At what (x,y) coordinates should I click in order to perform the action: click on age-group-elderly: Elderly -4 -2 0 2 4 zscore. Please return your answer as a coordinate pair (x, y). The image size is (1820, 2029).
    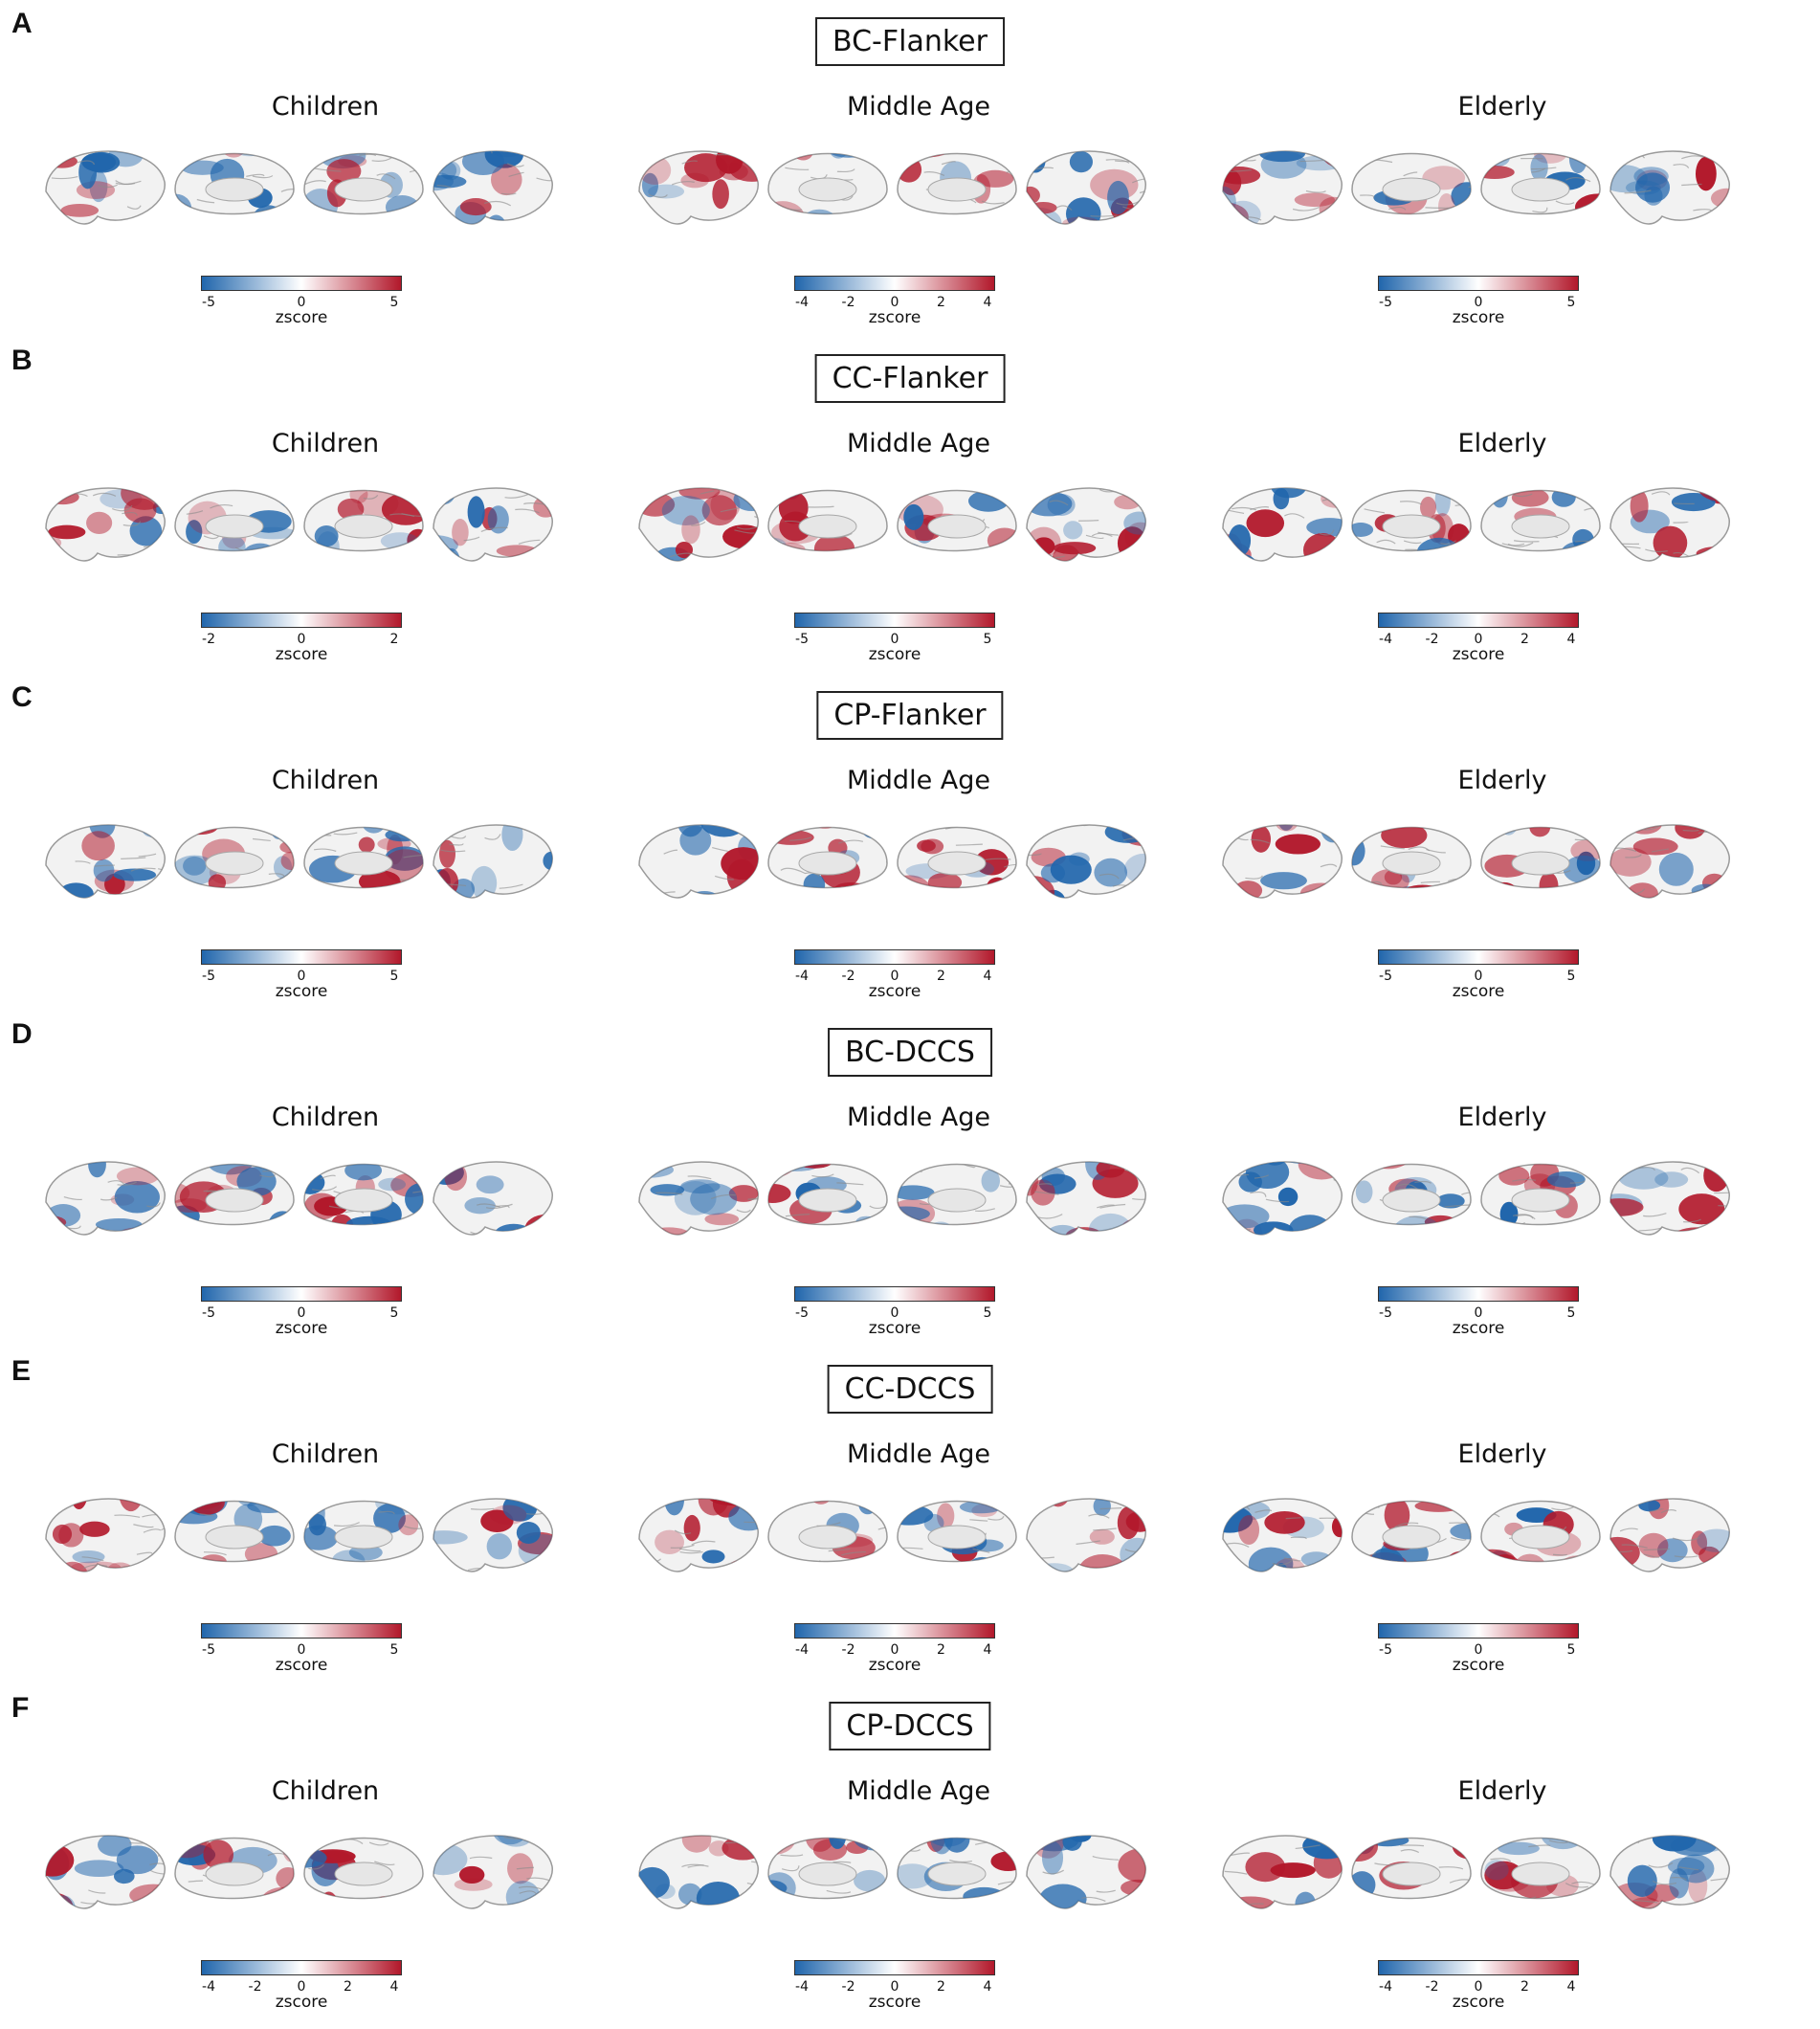
    Looking at the image, I should click on (1502, 1861).